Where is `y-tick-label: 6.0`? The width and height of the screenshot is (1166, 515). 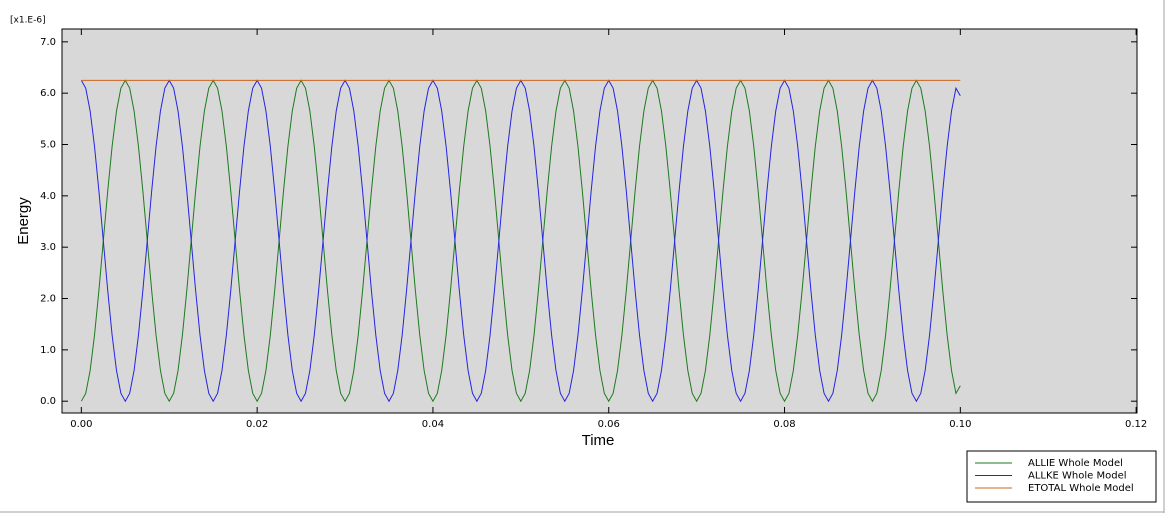
y-tick-label: 6.0 is located at coordinates (48, 93).